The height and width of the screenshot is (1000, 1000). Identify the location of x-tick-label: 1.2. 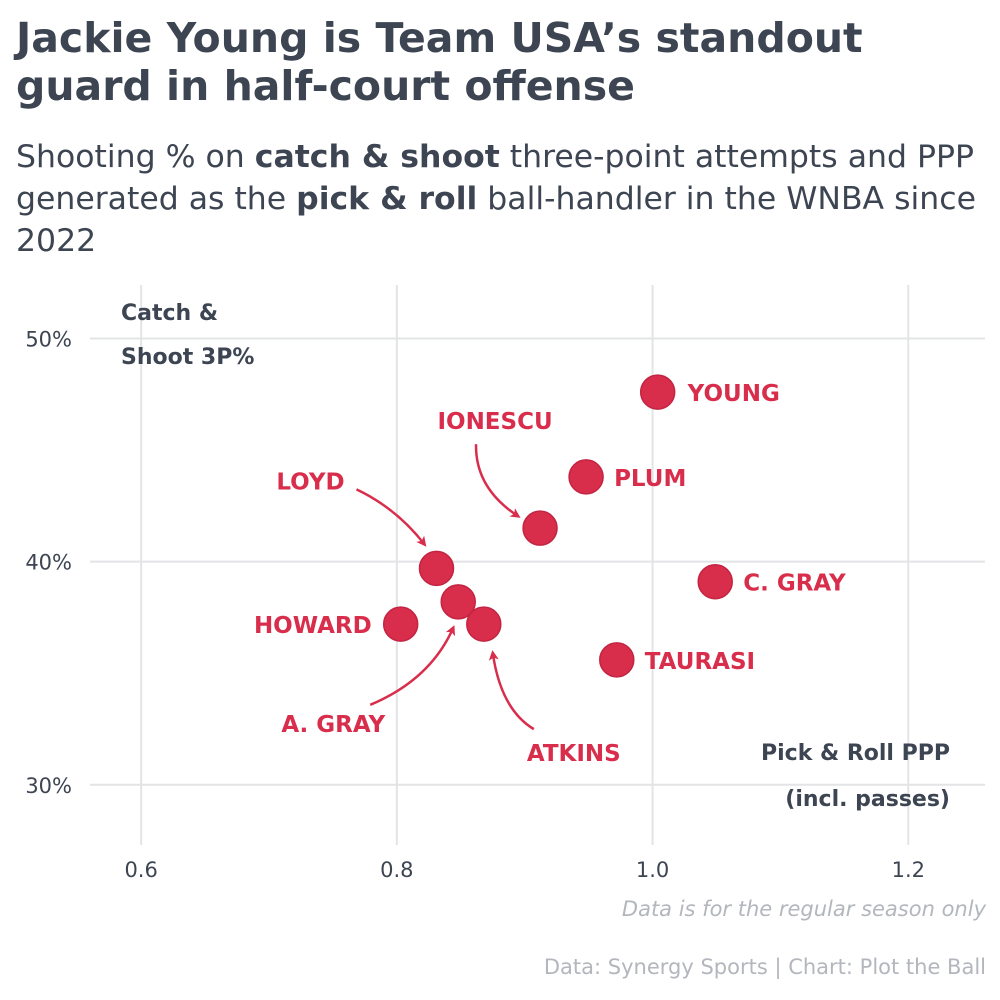
(908, 870).